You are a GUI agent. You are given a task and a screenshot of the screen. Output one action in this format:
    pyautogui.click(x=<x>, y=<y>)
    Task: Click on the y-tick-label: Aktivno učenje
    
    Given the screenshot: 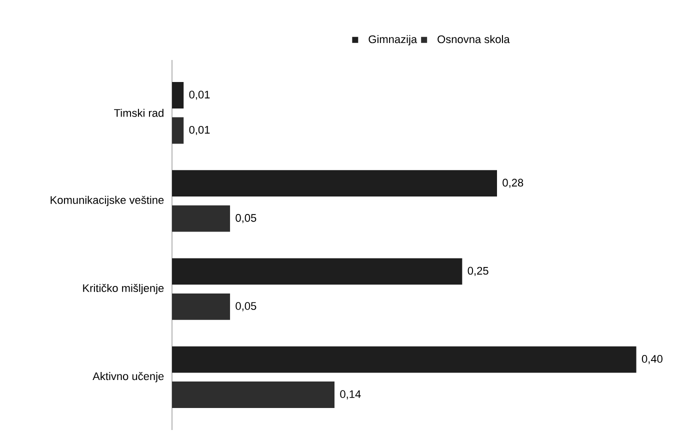 What is the action you would take?
    pyautogui.click(x=128, y=377)
    